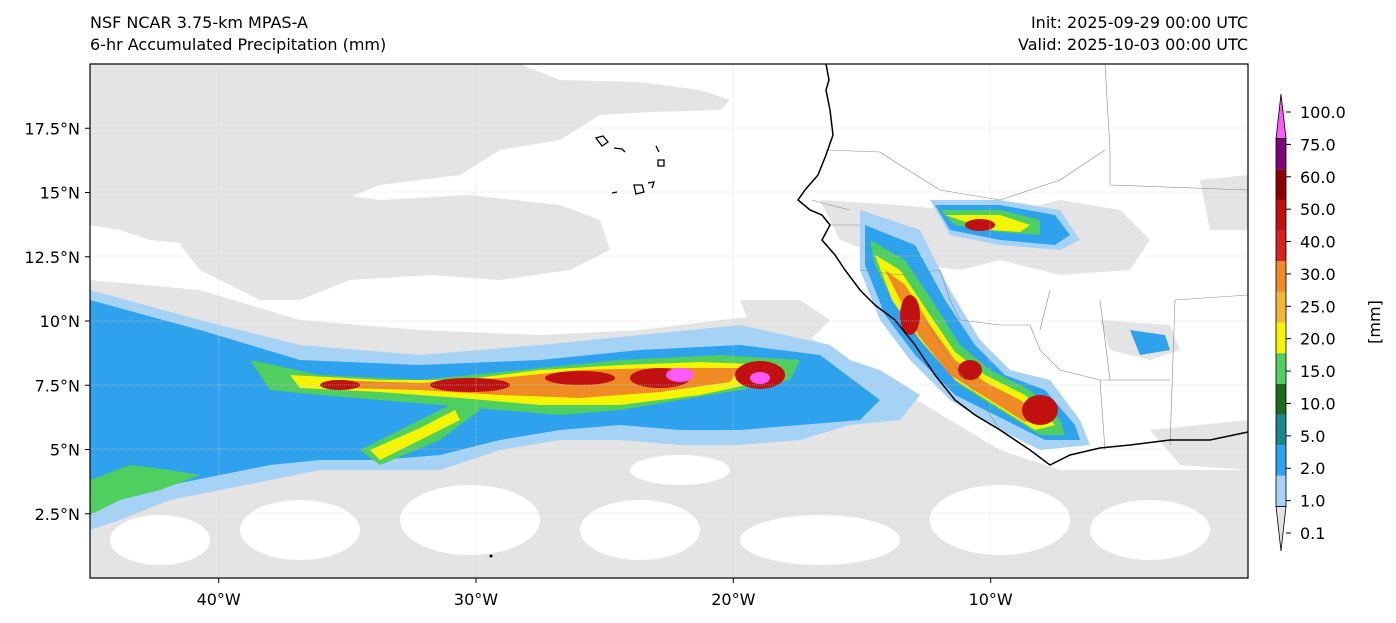 This screenshot has height=623, width=1396. Describe the element at coordinates (1318, 371) in the screenshot. I see `colorbar-tick-label: 15.0` at that location.